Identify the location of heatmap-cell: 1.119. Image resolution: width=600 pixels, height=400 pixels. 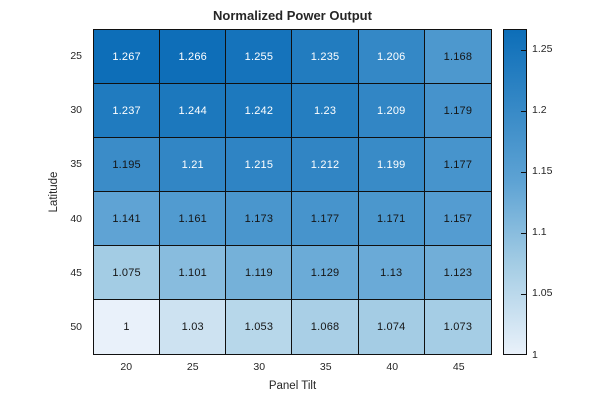
(259, 273).